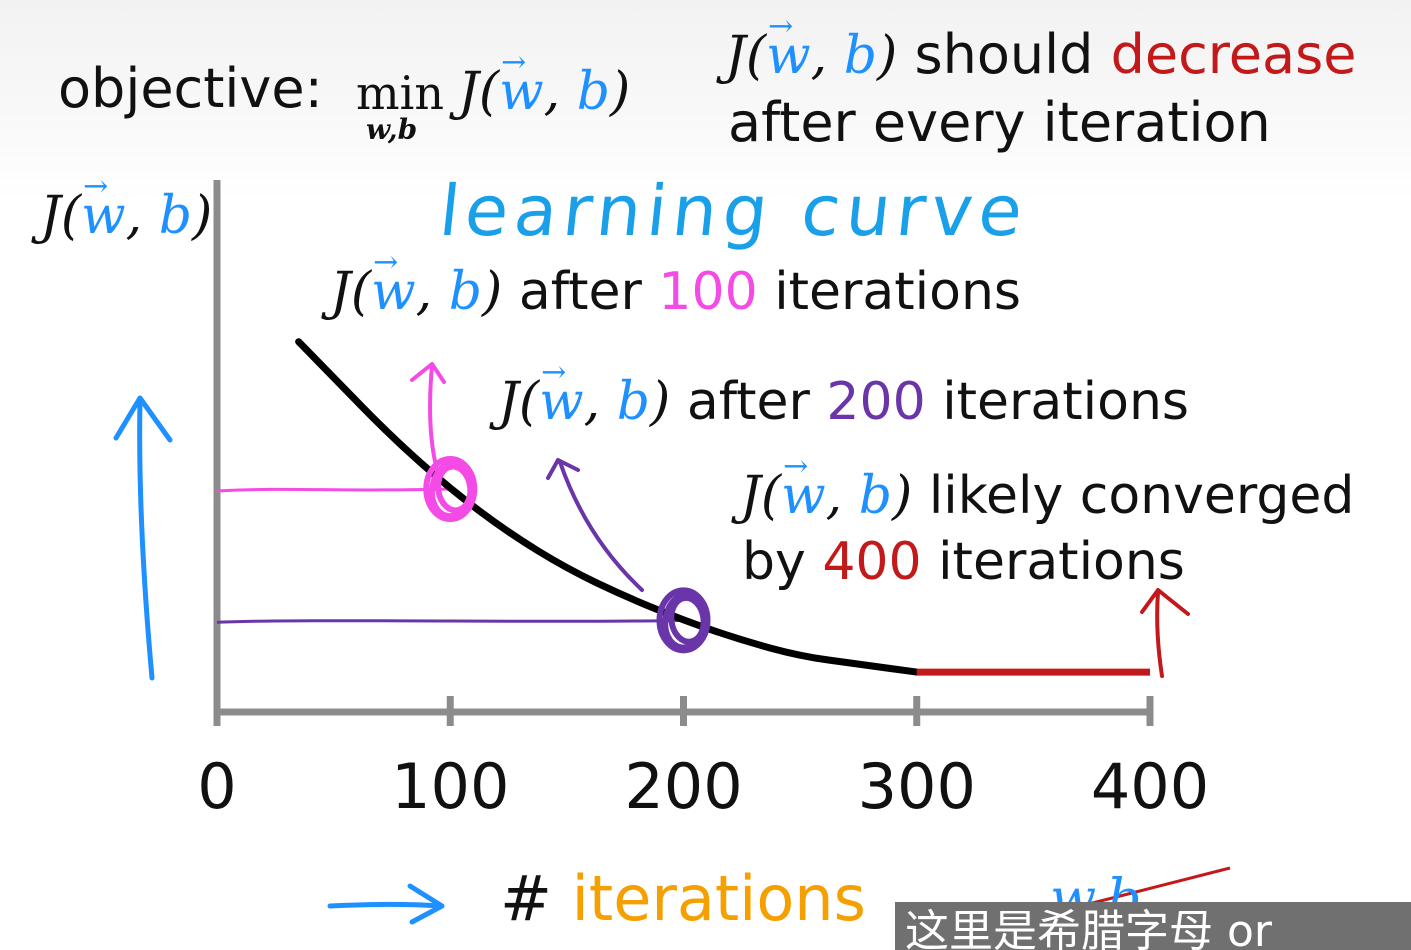 The image size is (1411, 950). What do you see at coordinates (916, 786) in the screenshot?
I see `x-tick-label-300: 300` at bounding box center [916, 786].